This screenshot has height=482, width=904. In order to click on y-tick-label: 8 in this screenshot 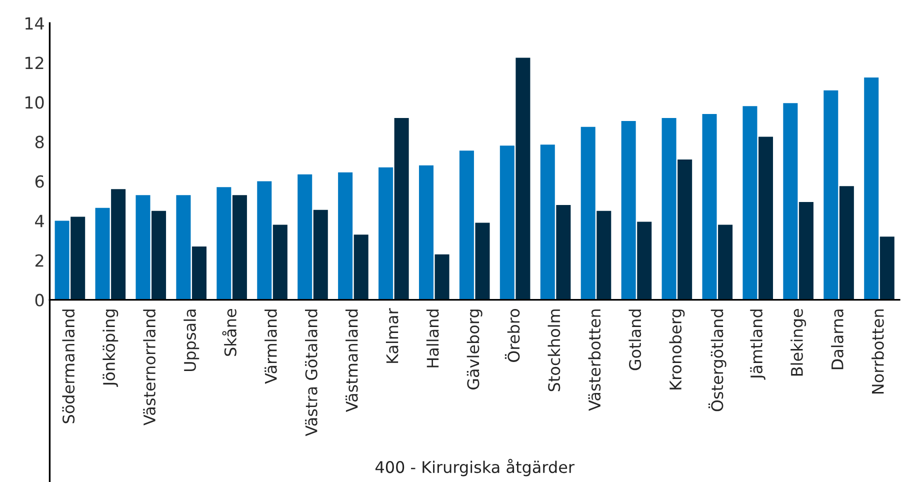, I will do `click(39, 142)`.